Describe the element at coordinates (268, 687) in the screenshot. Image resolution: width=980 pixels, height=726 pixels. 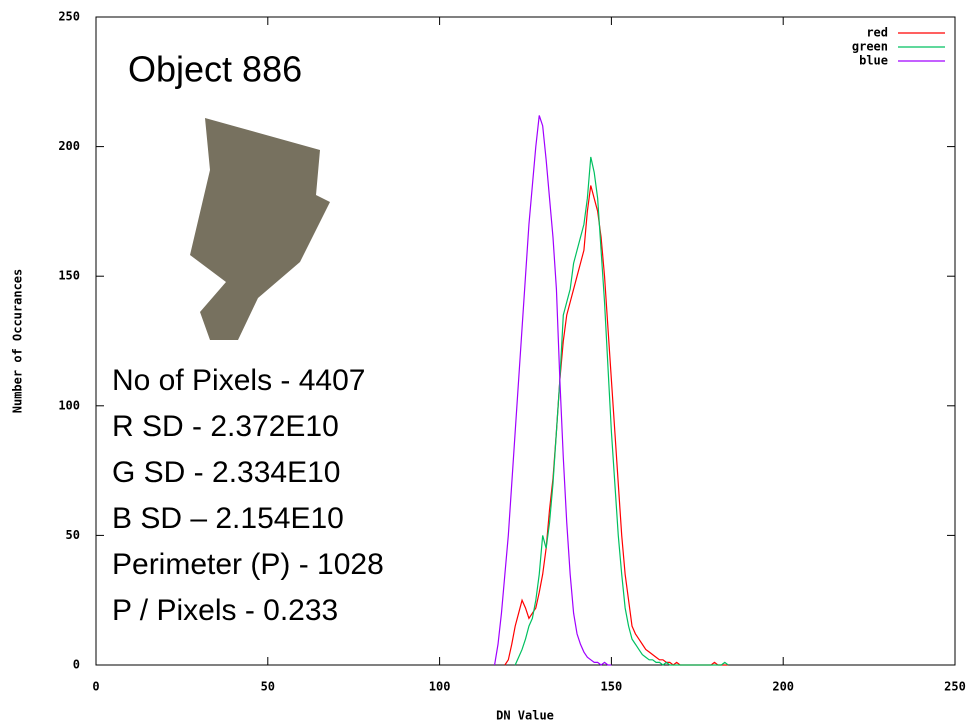
I see `x-tick-label: 50` at that location.